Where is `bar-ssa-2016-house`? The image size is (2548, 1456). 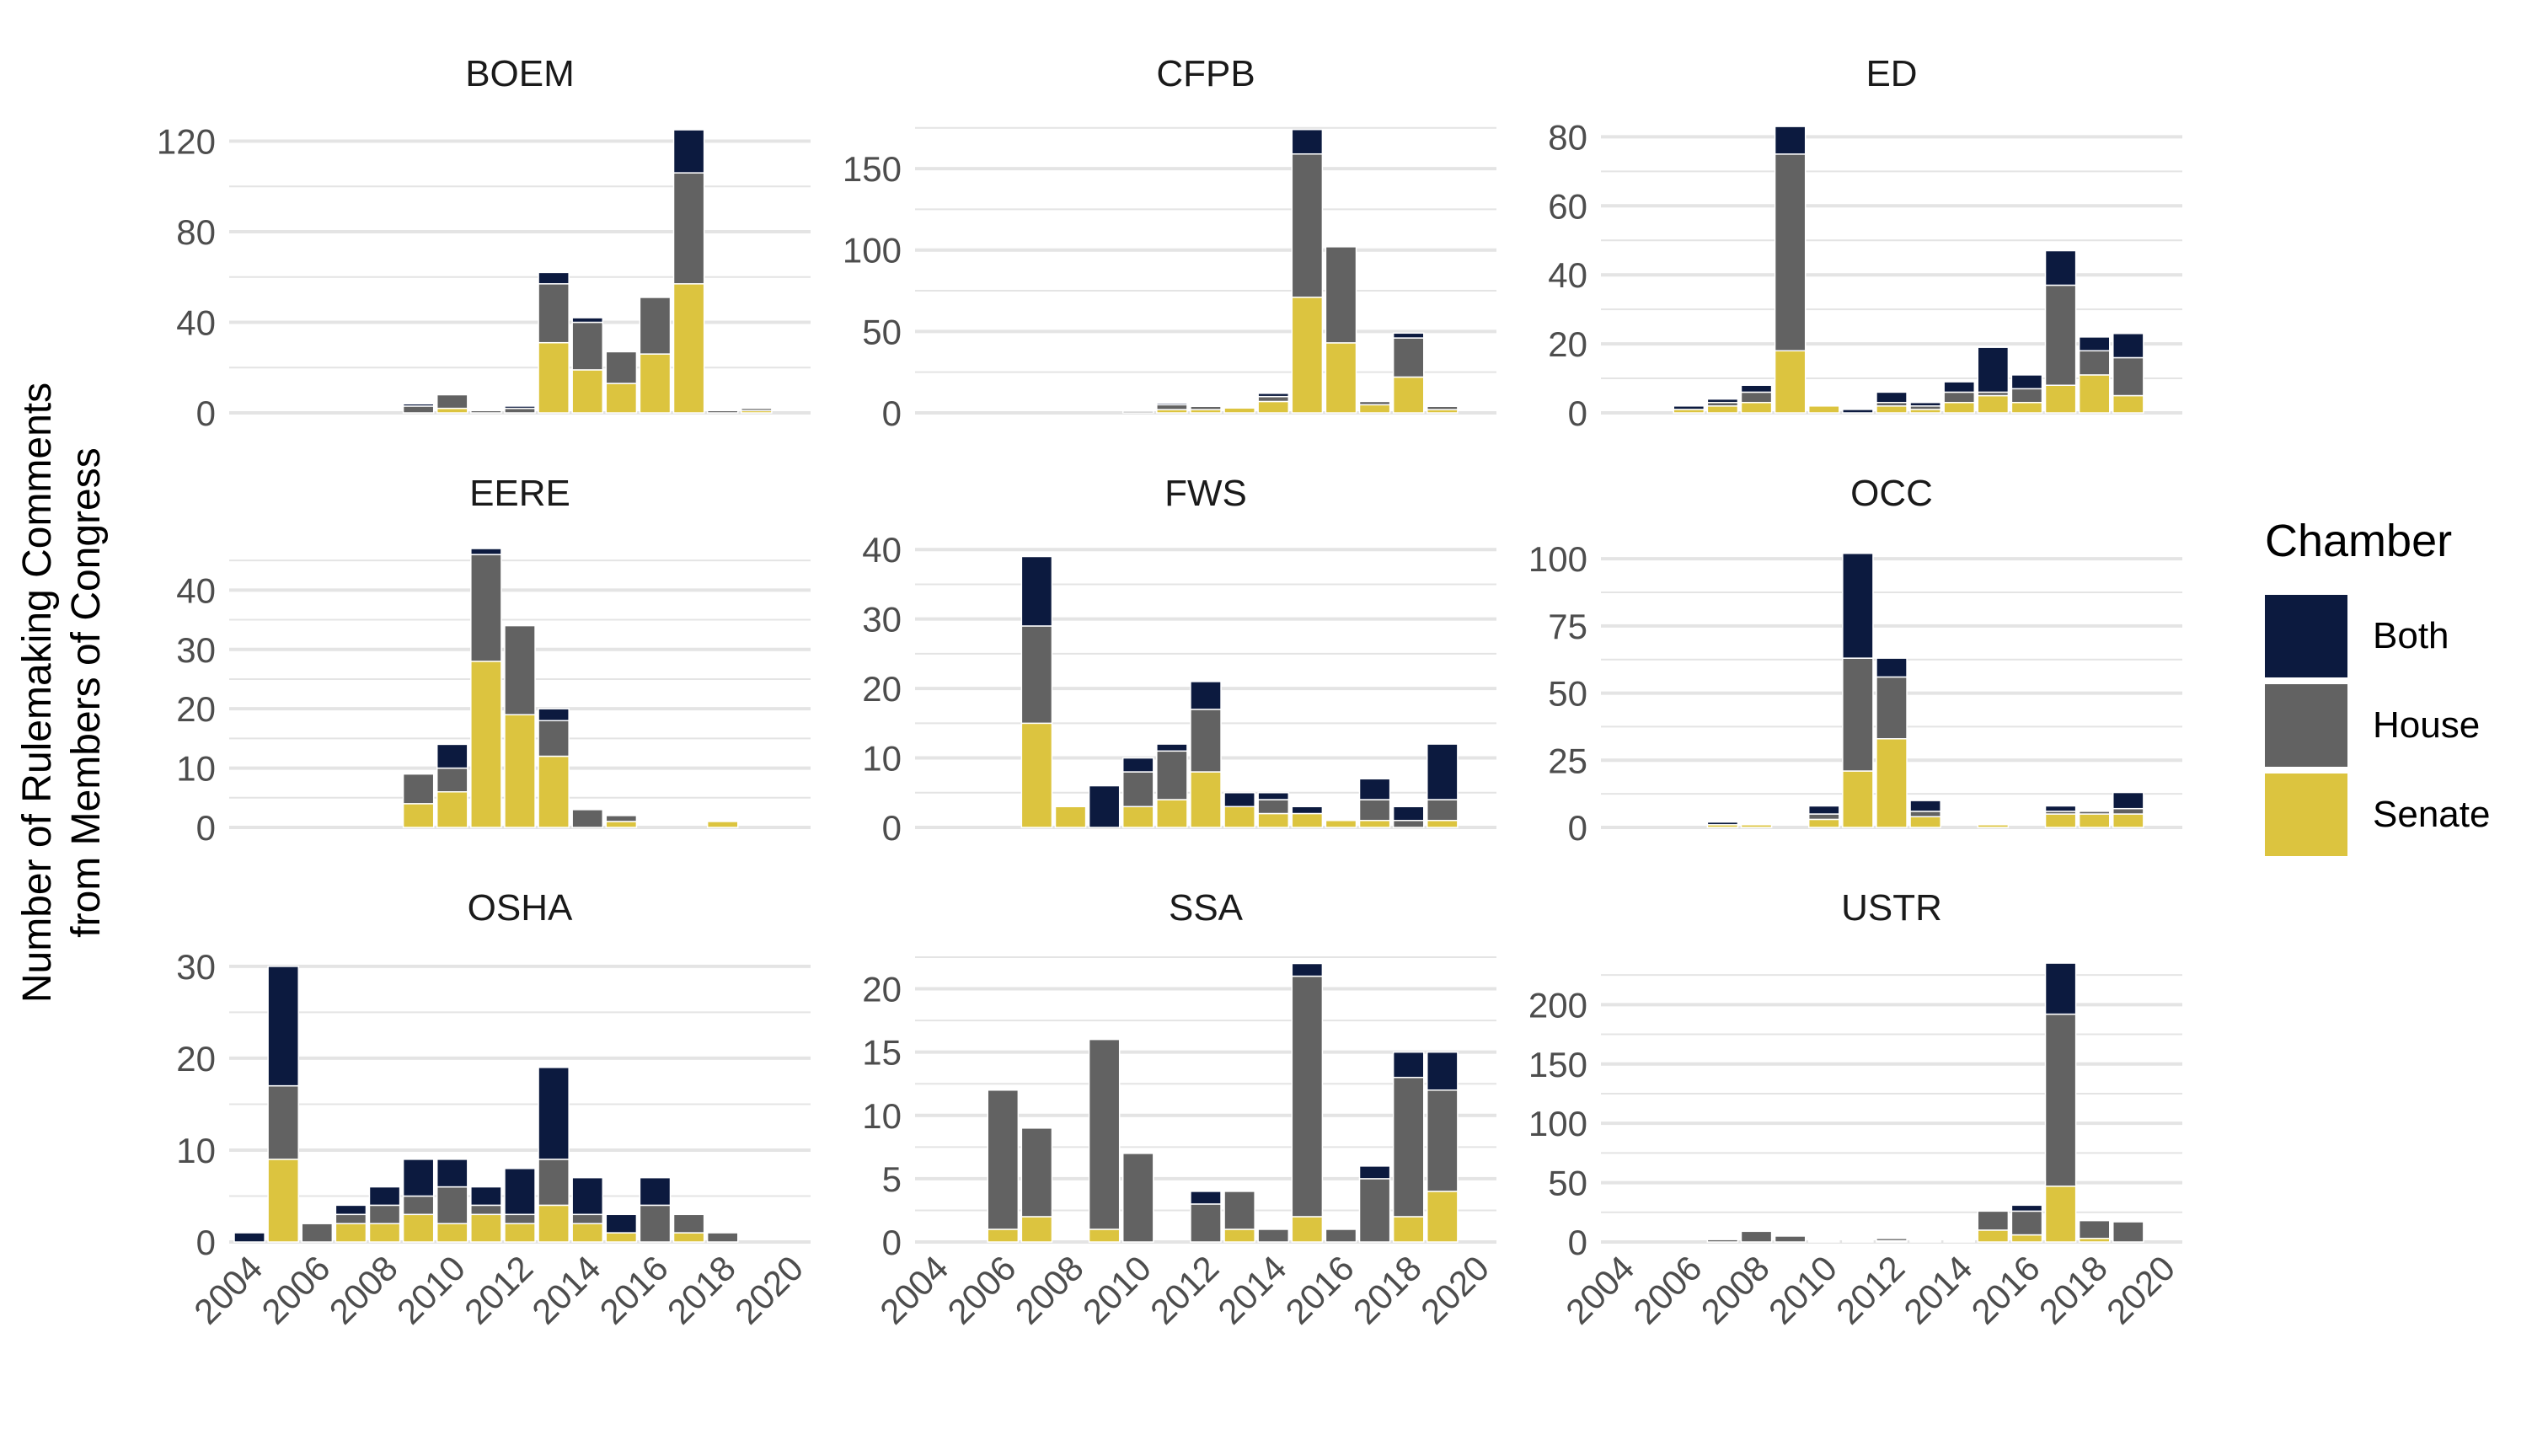 bar-ssa-2016-house is located at coordinates (1341, 1235).